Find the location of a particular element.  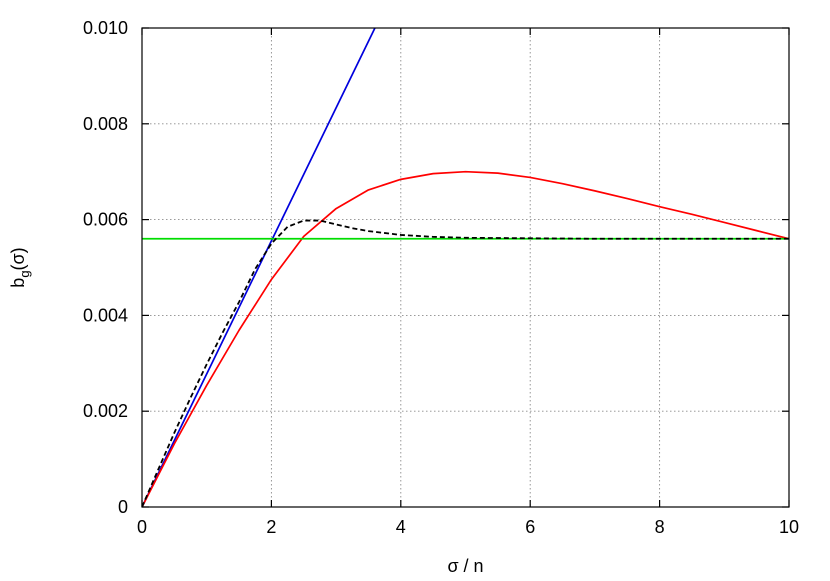

y-tick-label: 0.006 is located at coordinates (105, 220).